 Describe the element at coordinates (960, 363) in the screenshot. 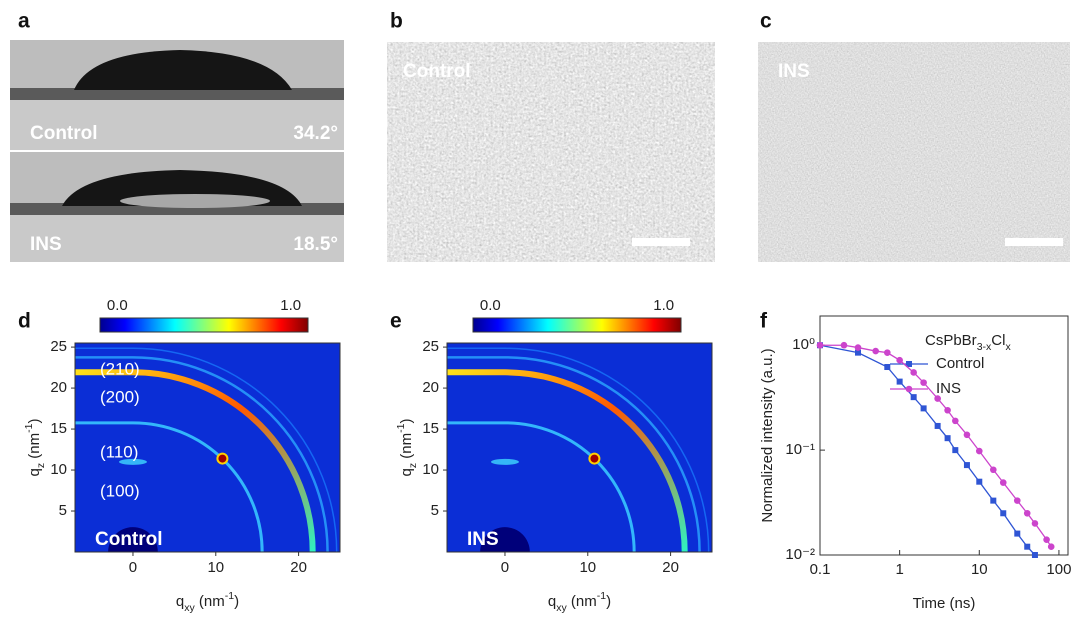

I see `legend-label: Control` at that location.